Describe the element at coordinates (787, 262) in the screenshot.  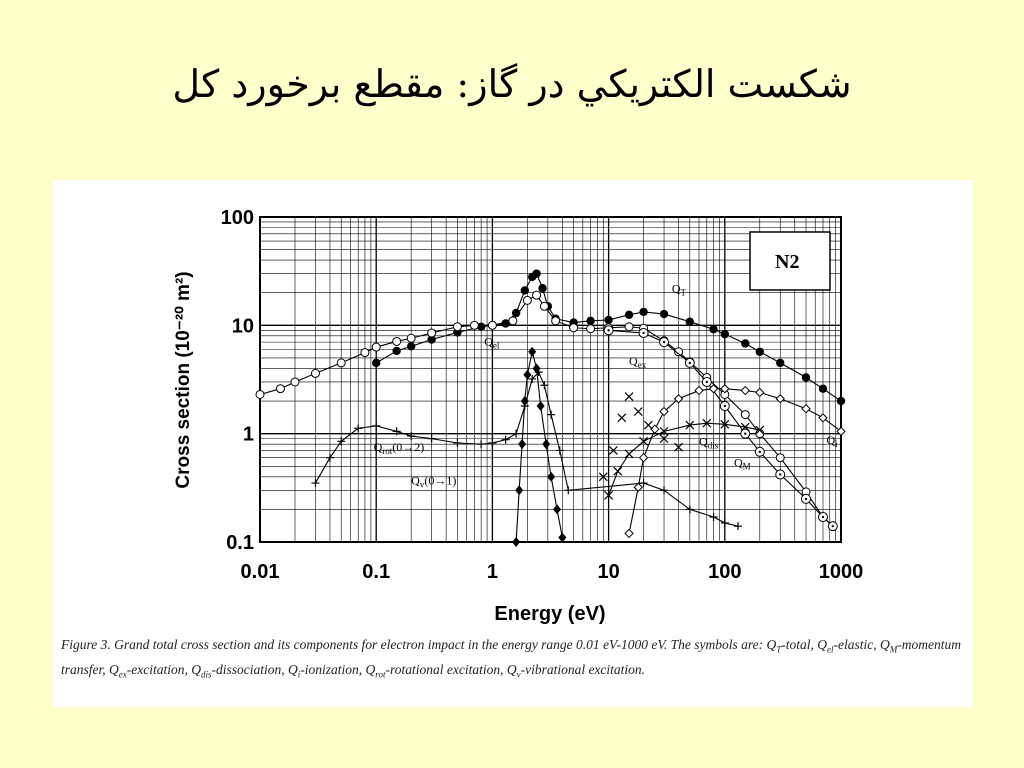
I see `gas-label: N2` at that location.